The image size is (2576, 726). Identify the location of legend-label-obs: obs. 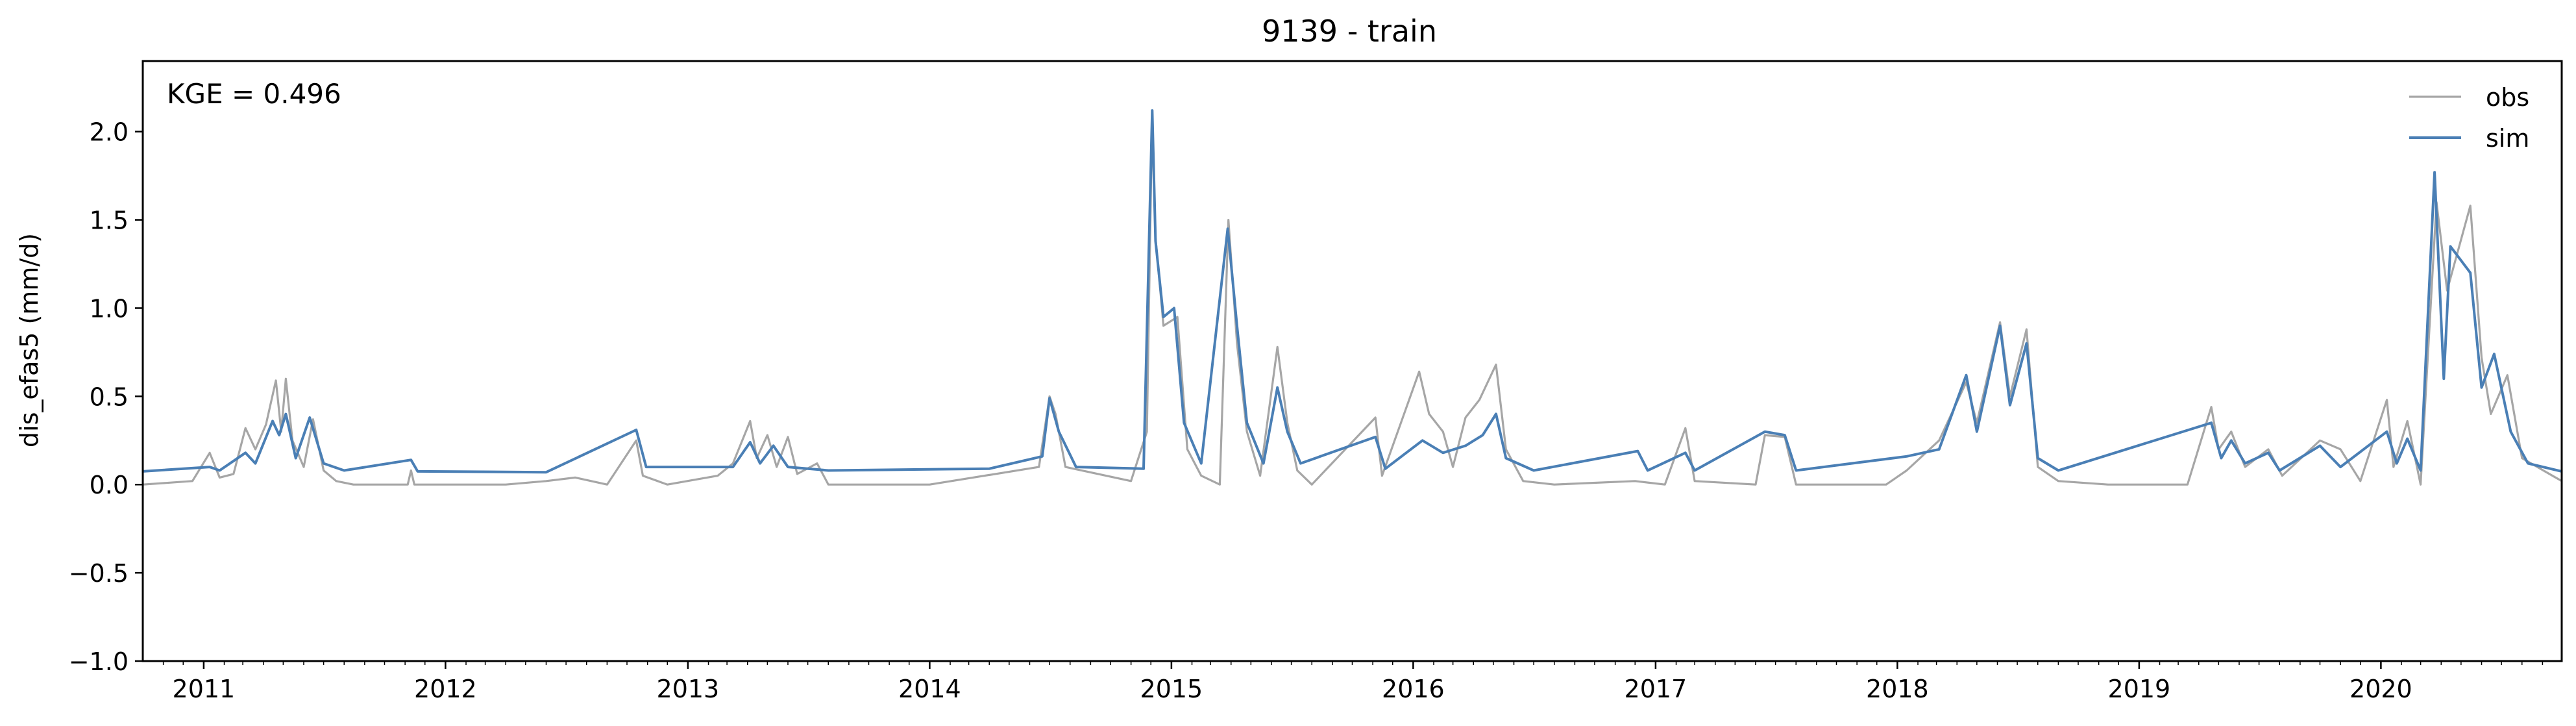
(2507, 97).